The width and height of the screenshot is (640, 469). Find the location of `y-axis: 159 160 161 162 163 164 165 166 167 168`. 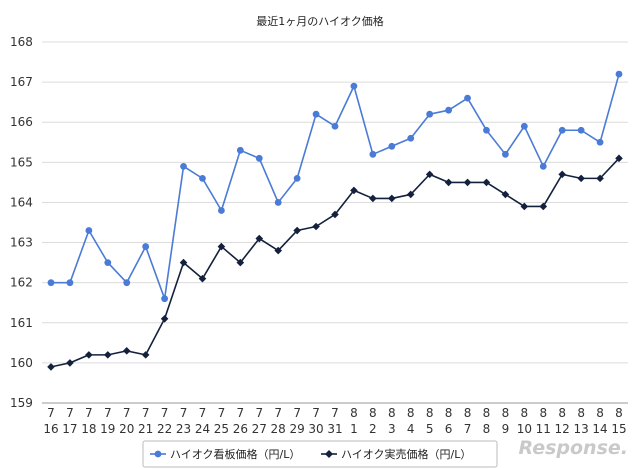

y-axis: 159 160 161 162 163 164 165 166 167 168 is located at coordinates (21, 222).